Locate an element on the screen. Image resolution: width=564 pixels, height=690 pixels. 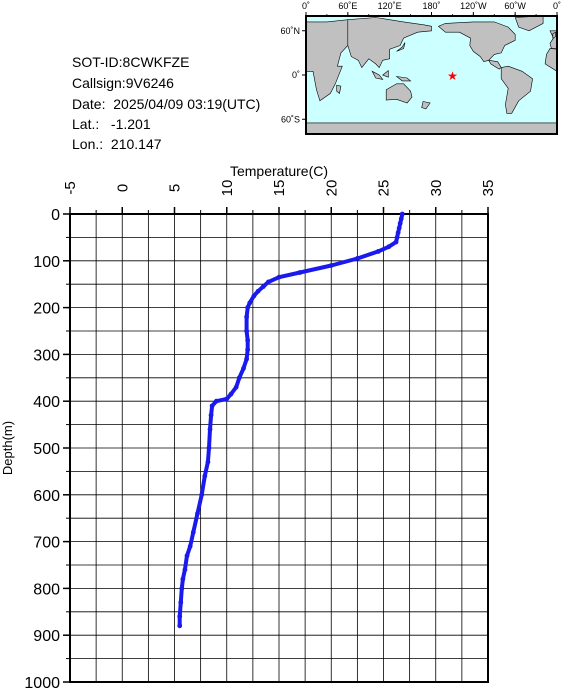
y-ticks: 0 100 200 300 400 500 600 700 800 900 1000 is located at coordinates (47, 448).